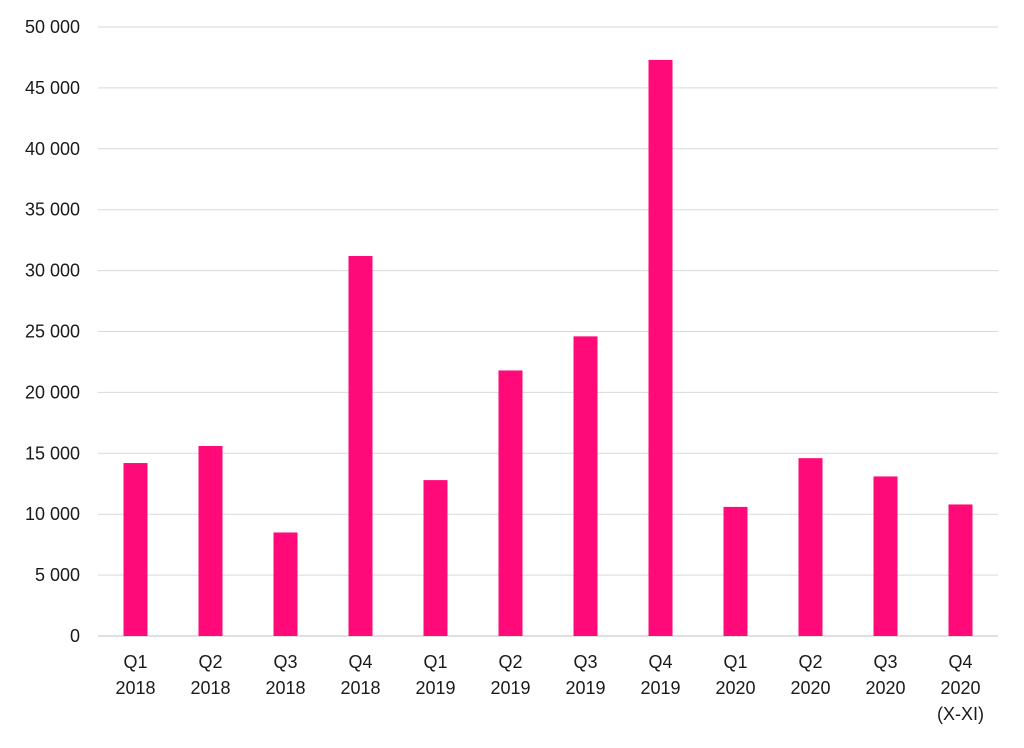 The height and width of the screenshot is (748, 1024). Describe the element at coordinates (360, 675) in the screenshot. I see `x-tick-label: Q4 2018` at that location.